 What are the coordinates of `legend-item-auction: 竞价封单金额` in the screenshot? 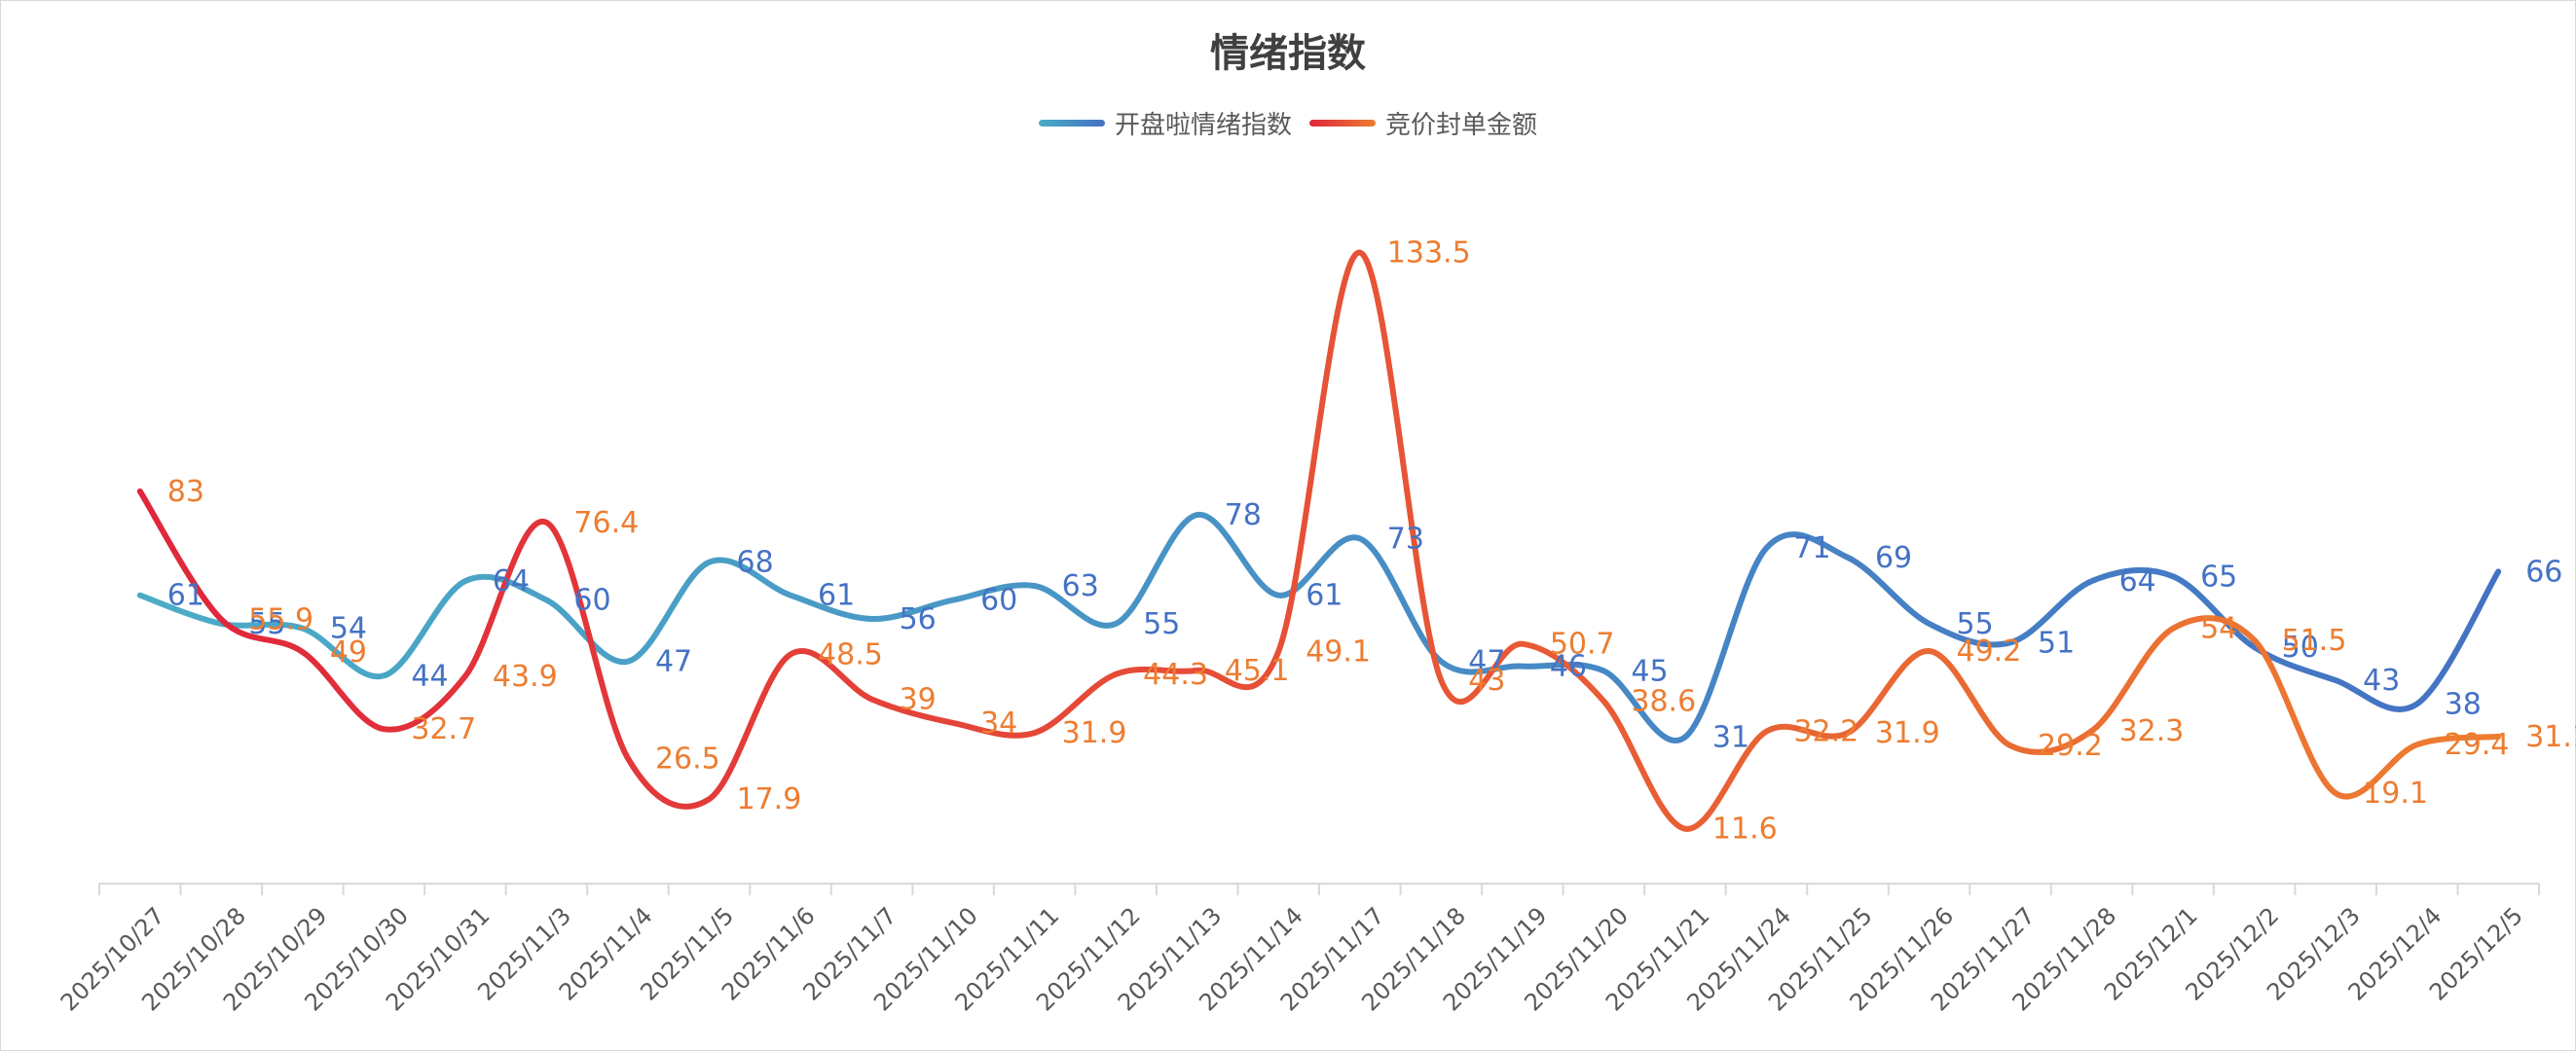 It's located at (1423, 123).